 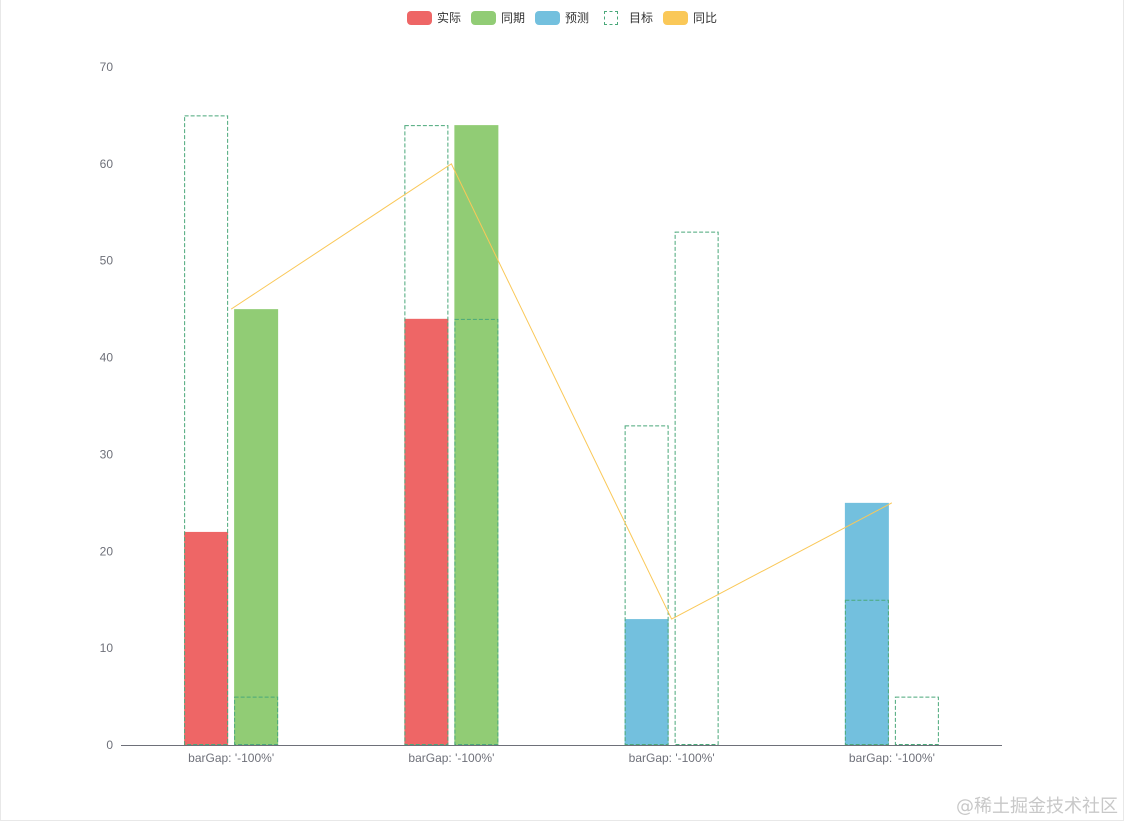 I want to click on y-tick-label: 70, so click(x=107, y=67).